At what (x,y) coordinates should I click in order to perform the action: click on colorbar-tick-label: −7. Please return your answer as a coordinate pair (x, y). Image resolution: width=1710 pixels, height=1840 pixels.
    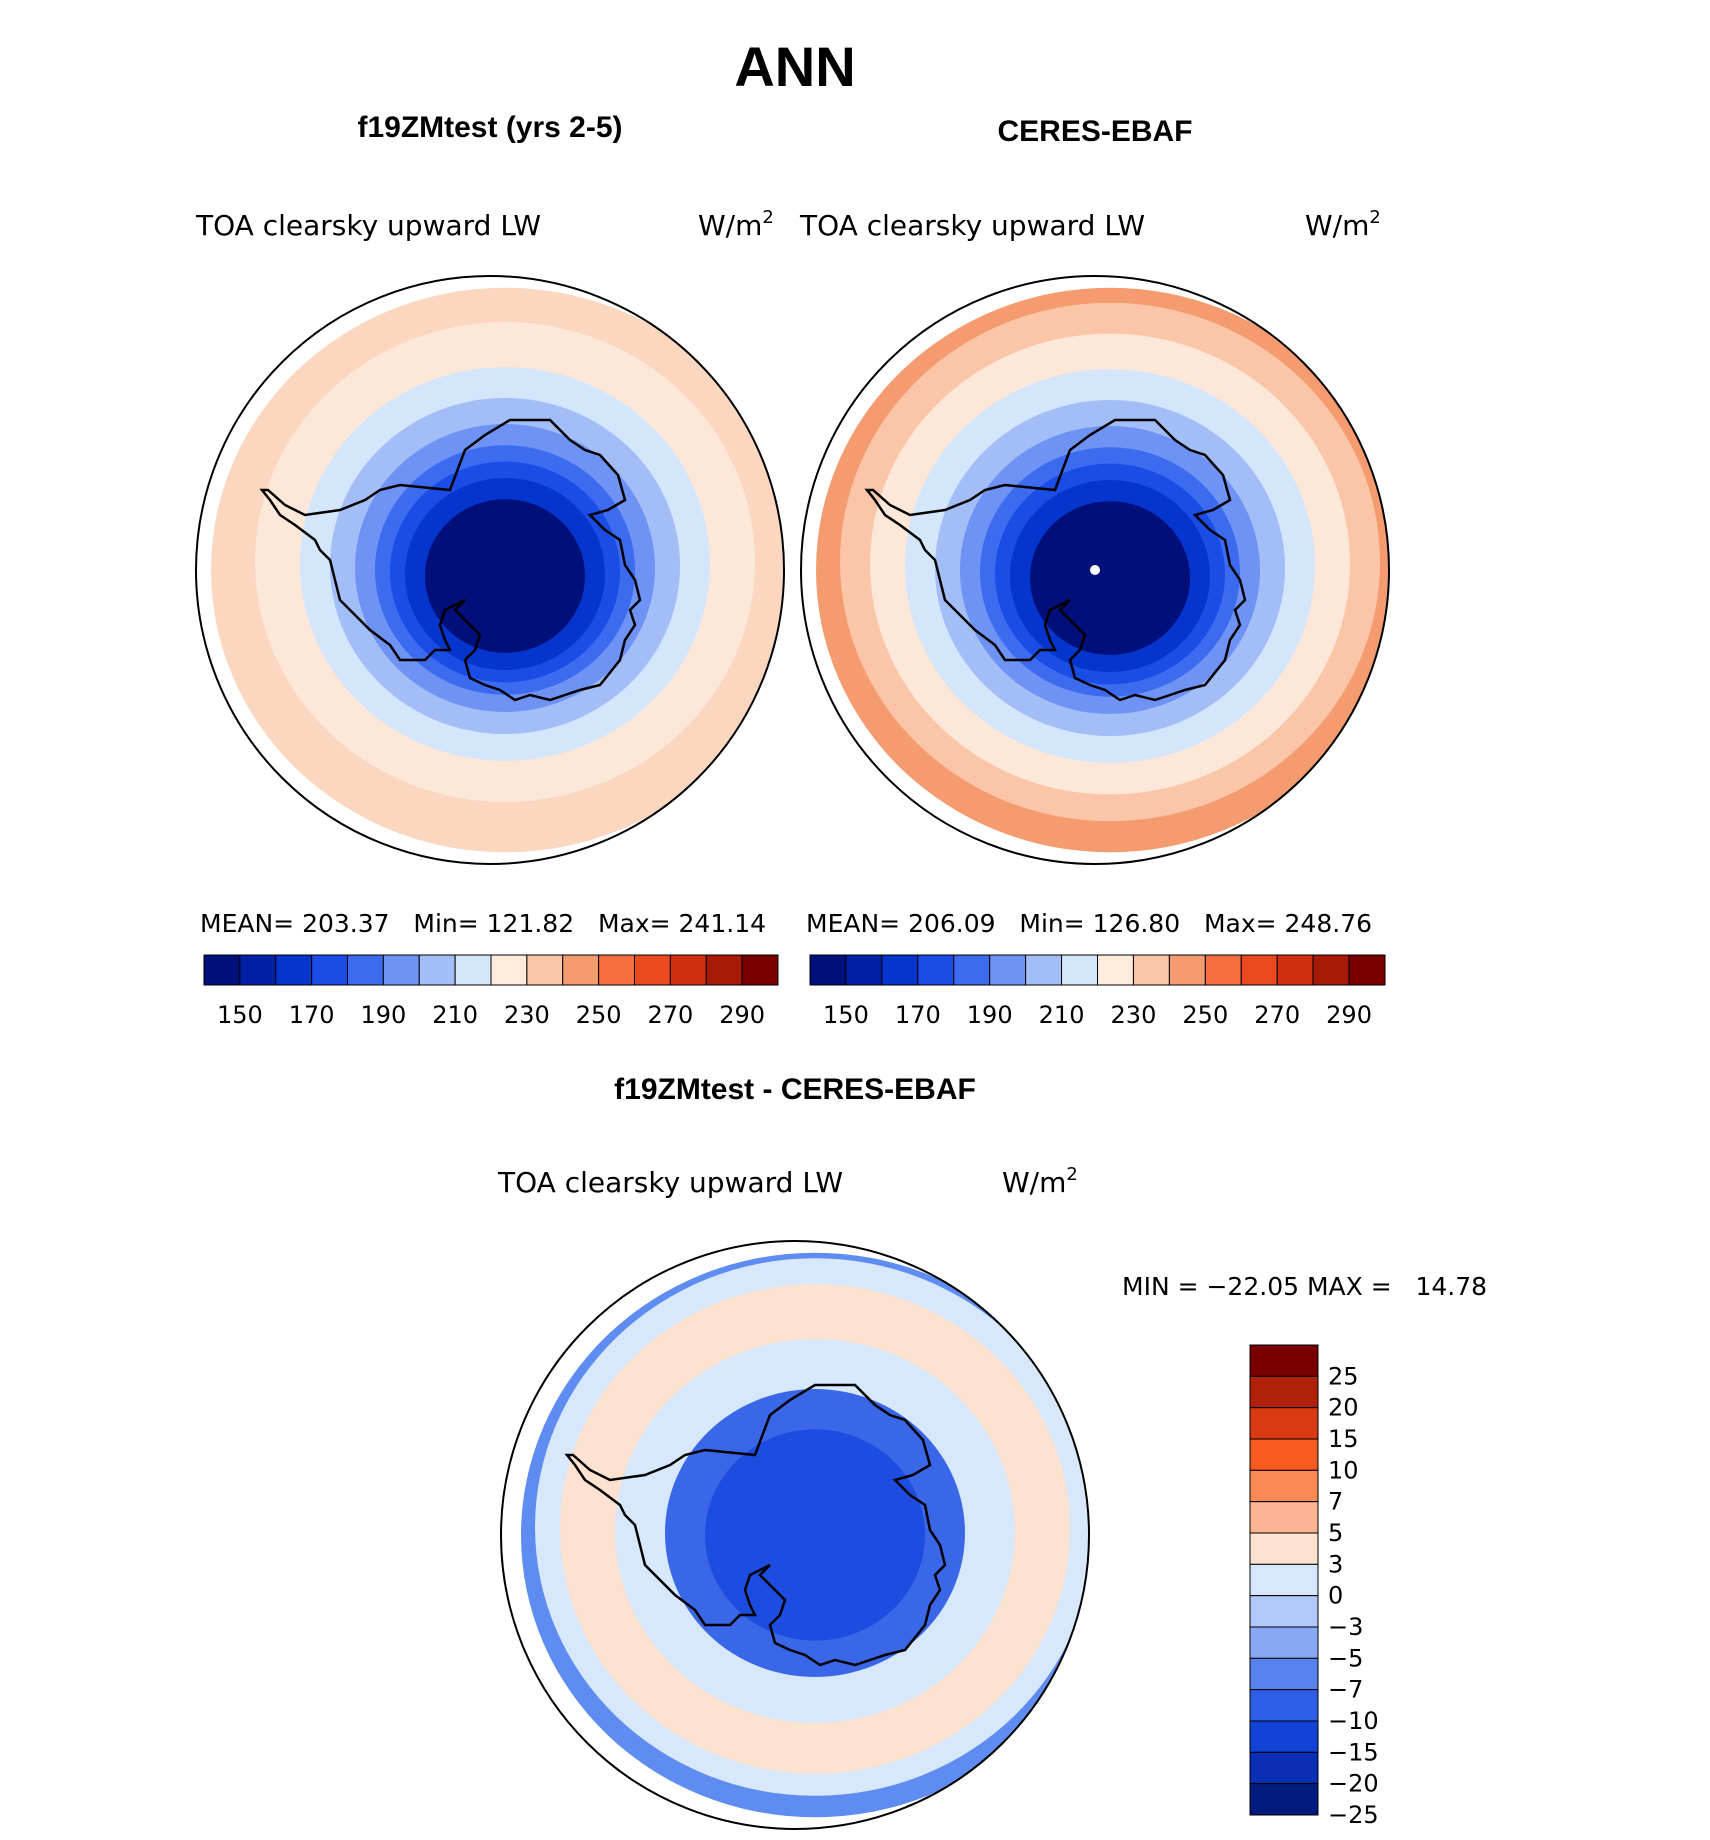
    Looking at the image, I should click on (1345, 1690).